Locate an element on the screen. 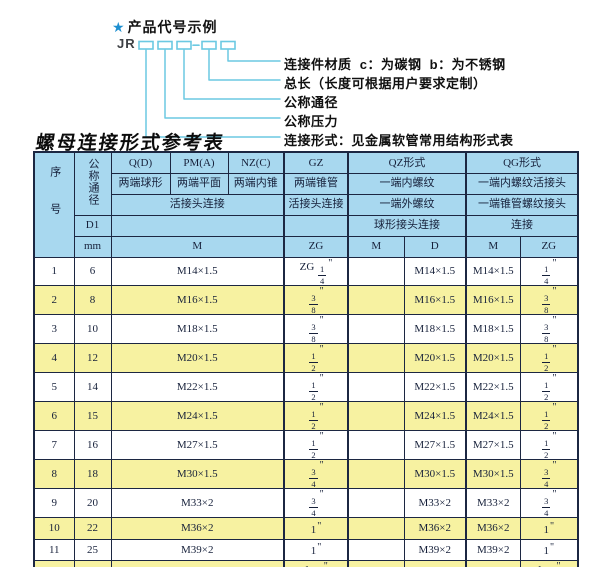 The width and height of the screenshot is (600, 567). cell-qg_m: M20×1.5 is located at coordinates (493, 358).